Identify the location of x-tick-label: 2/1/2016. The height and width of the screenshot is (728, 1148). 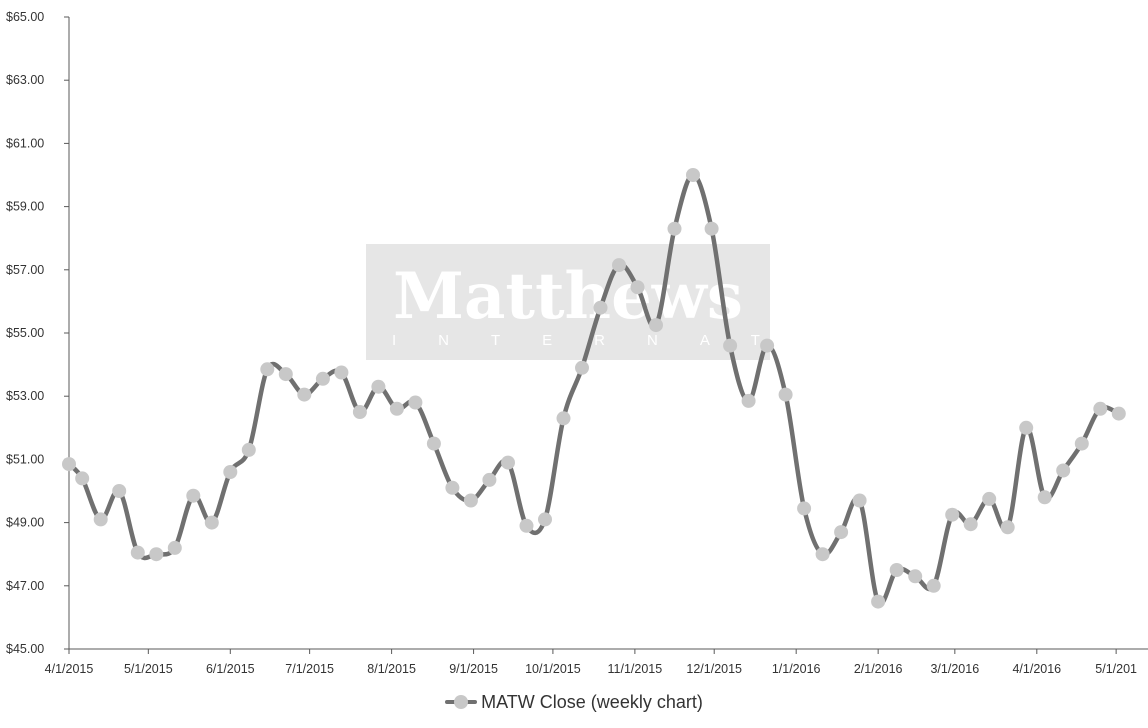
(878, 669).